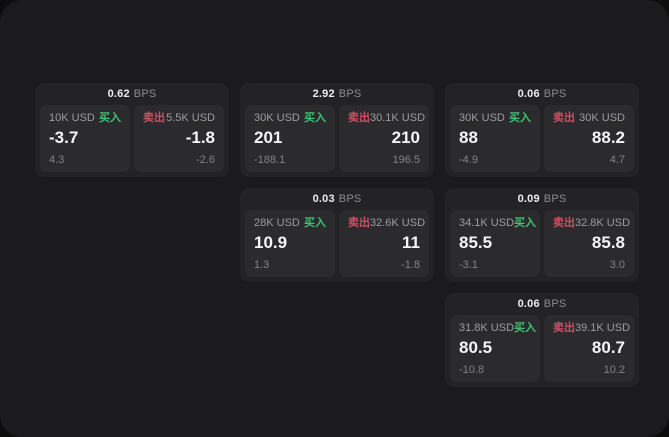 The height and width of the screenshot is (437, 669). I want to click on sell-amount: 32.6K USD, so click(398, 223).